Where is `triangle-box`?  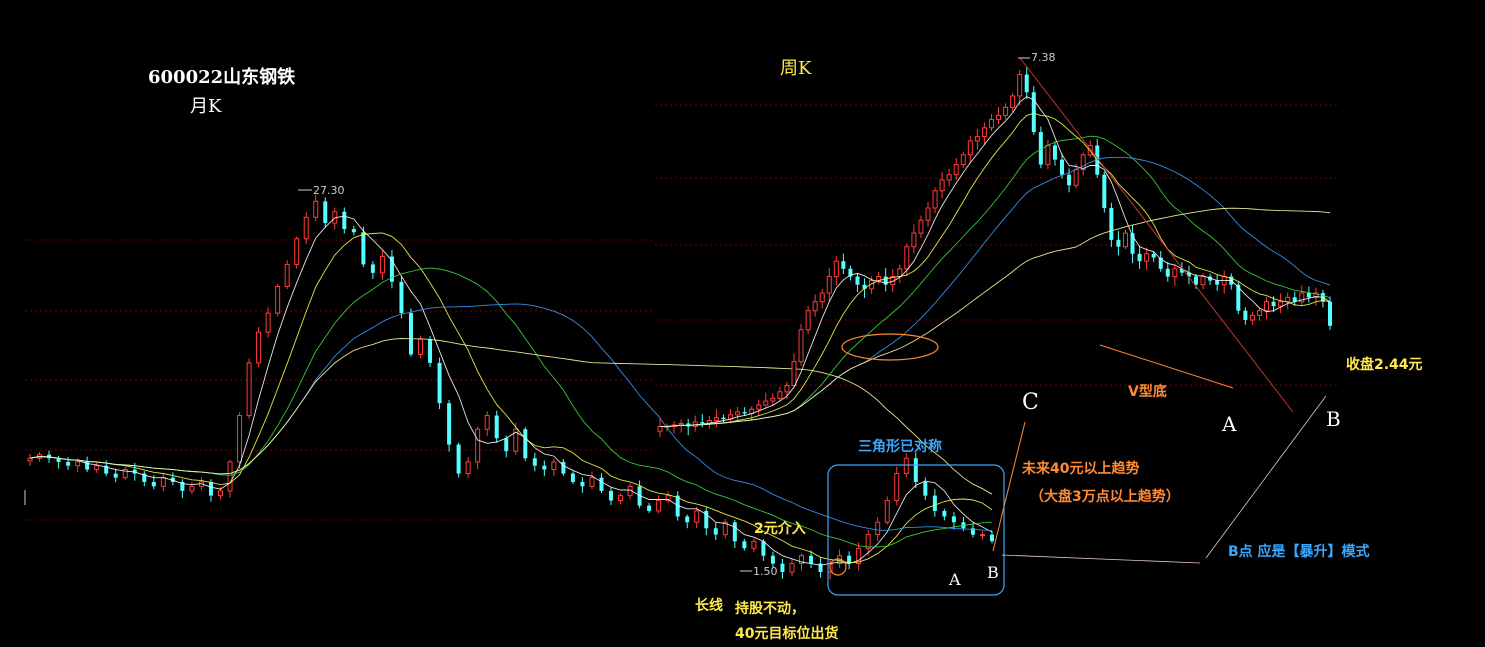 triangle-box is located at coordinates (916, 530).